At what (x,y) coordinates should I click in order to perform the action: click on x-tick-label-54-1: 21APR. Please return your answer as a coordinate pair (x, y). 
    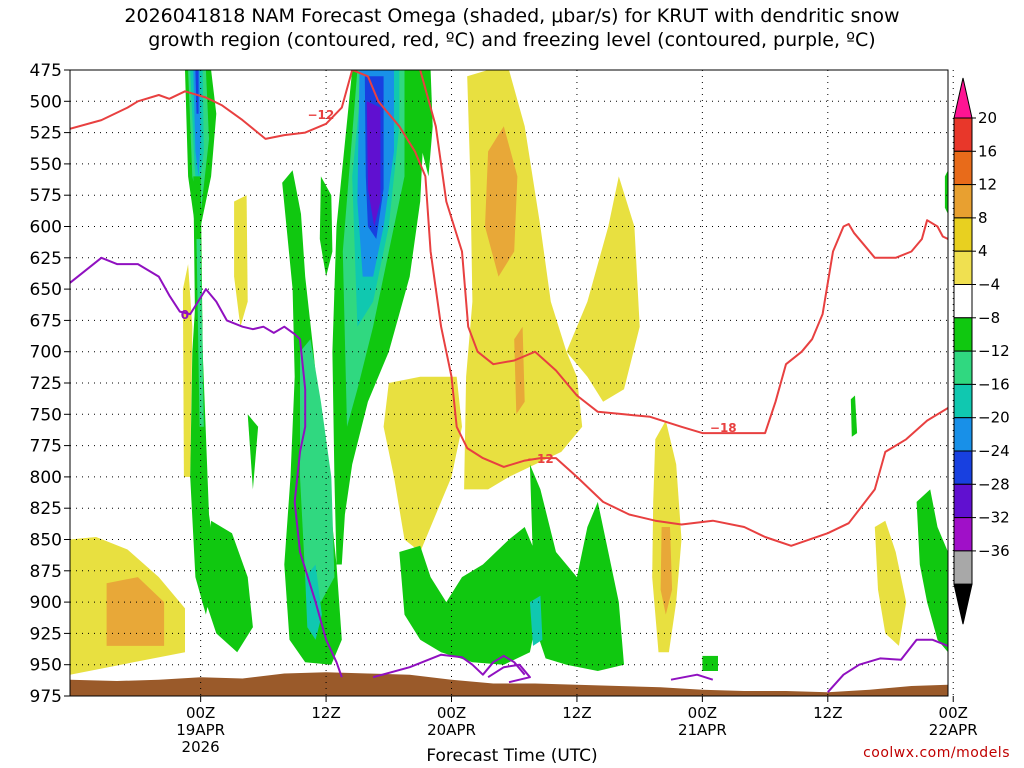
    Looking at the image, I should click on (702, 730).